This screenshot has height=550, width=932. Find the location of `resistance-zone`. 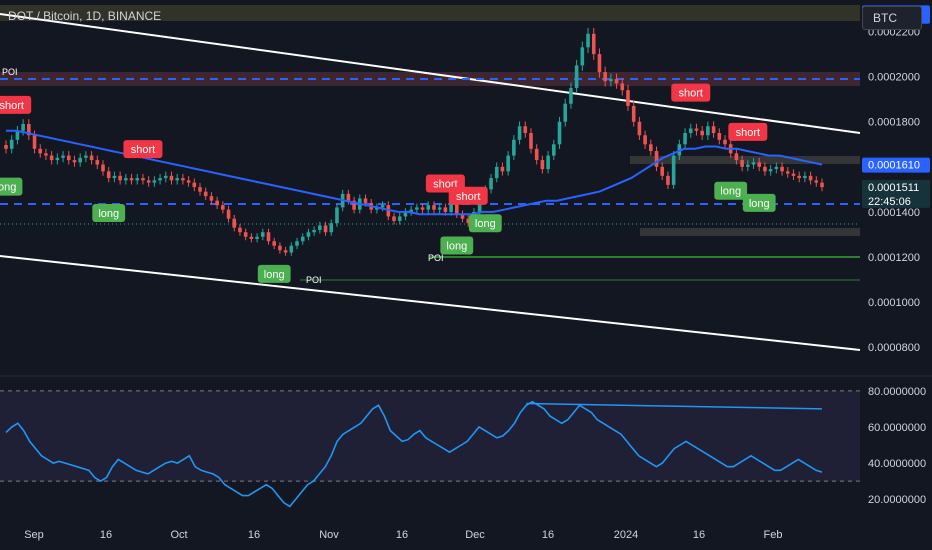

resistance-zone is located at coordinates (745, 160).